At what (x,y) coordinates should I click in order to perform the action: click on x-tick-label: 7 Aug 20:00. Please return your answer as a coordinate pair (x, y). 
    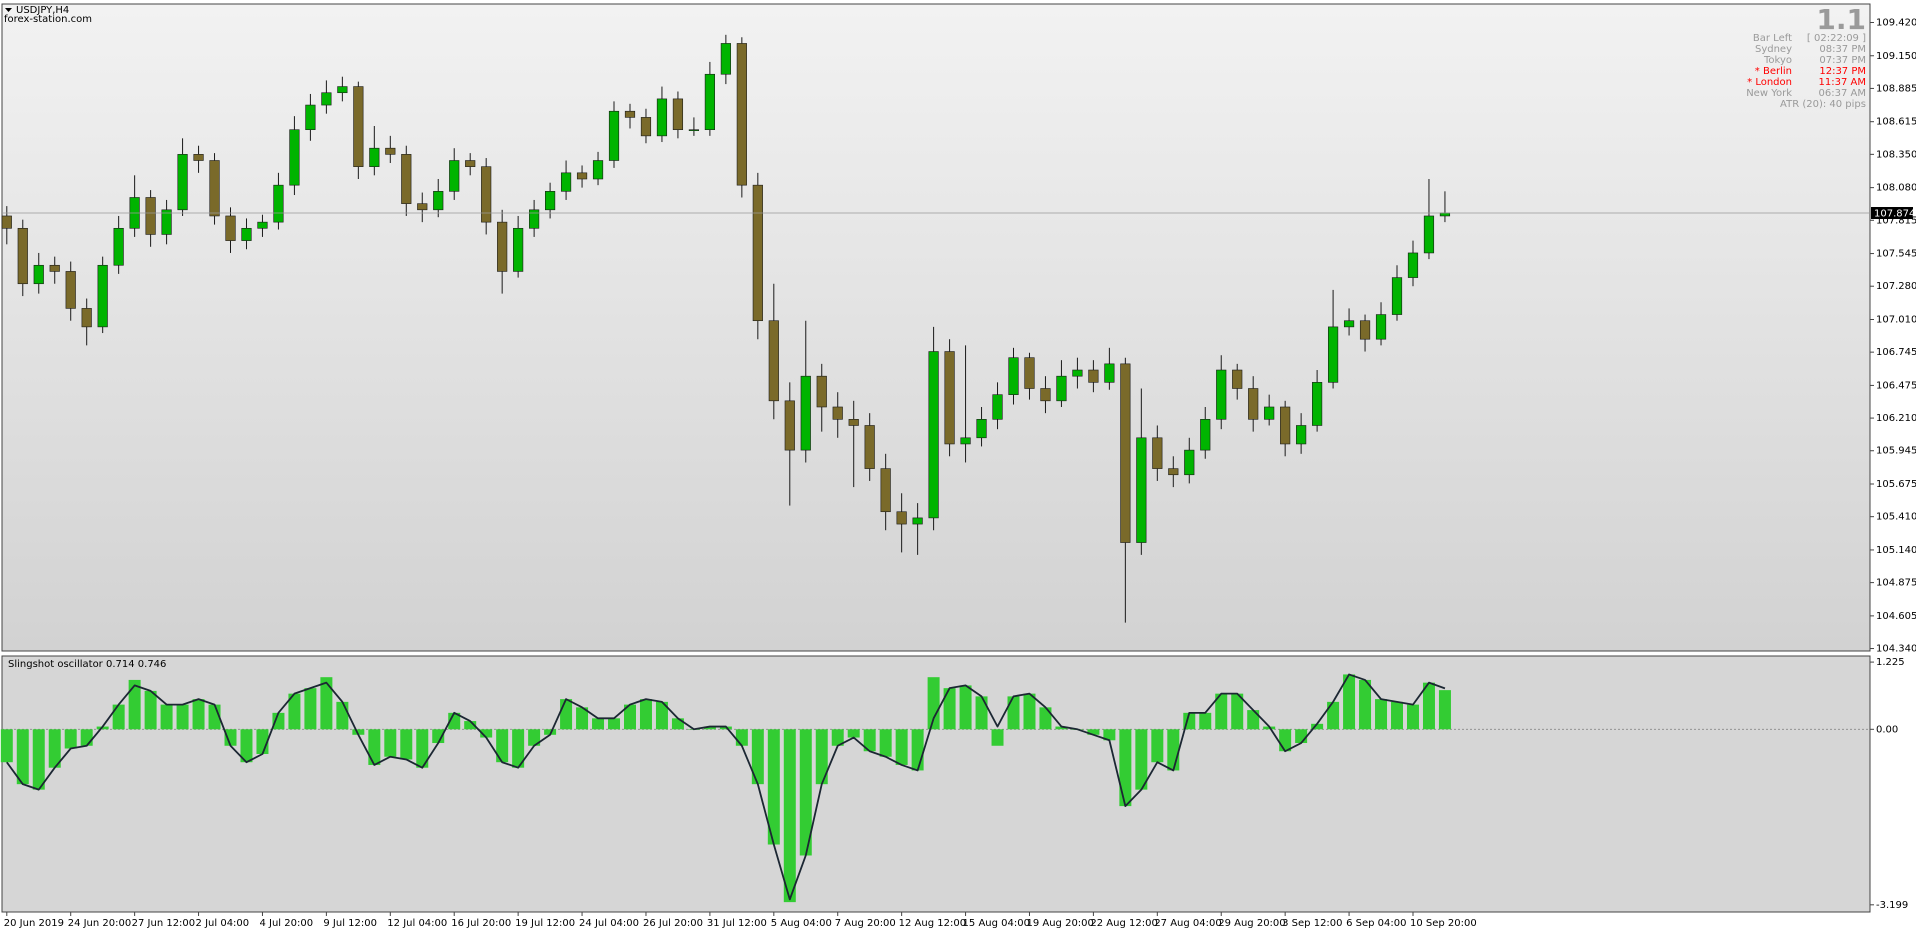
    Looking at the image, I should click on (865, 923).